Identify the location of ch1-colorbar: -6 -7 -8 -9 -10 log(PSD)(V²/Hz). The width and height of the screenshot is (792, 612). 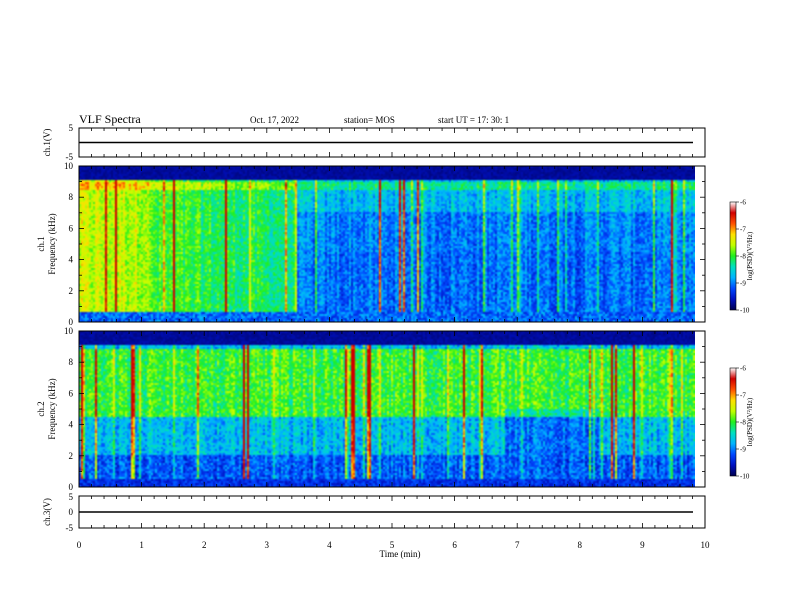
(741, 257).